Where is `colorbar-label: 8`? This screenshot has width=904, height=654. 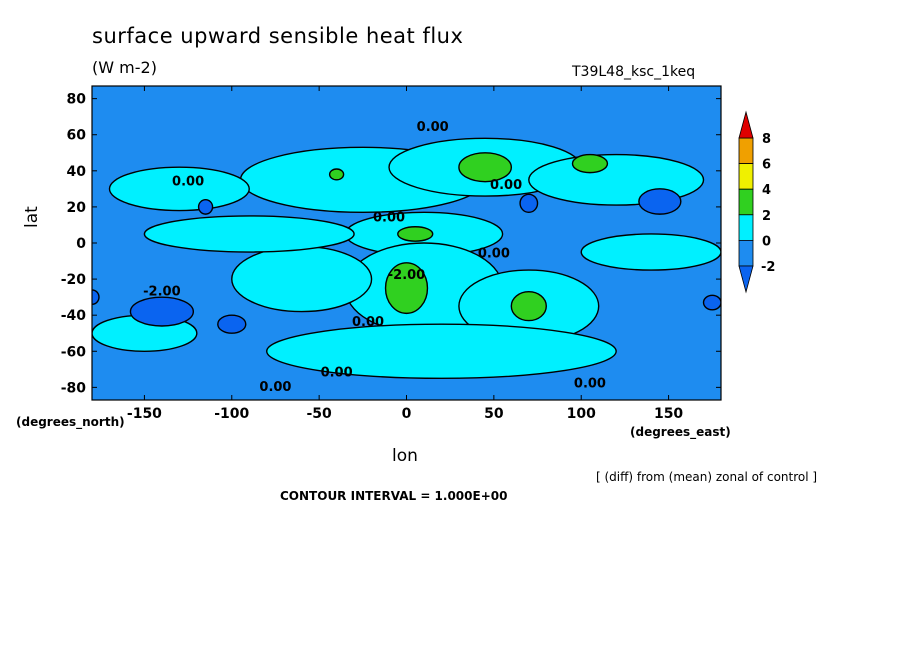
colorbar-label: 8 is located at coordinates (766, 139).